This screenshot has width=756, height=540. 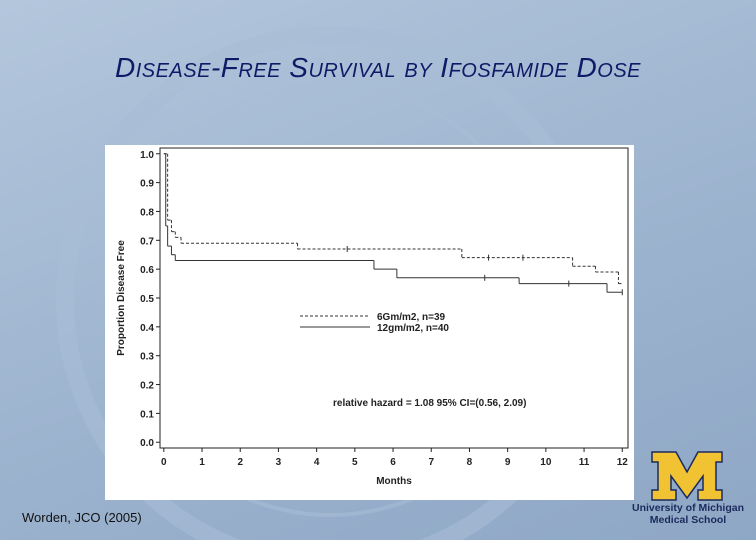 I want to click on slide-title: Disease-Free Survival by Ifosfamide Dose, so click(x=378, y=67).